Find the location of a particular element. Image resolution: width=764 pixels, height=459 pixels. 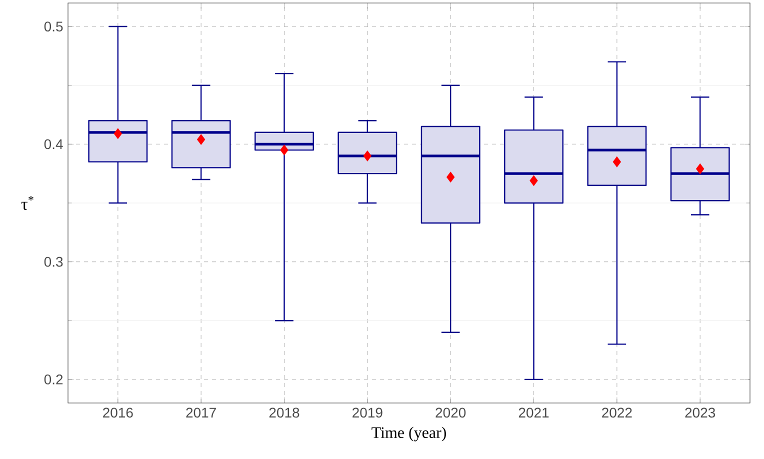

y-tick-label: 0.5 is located at coordinates (53, 27).